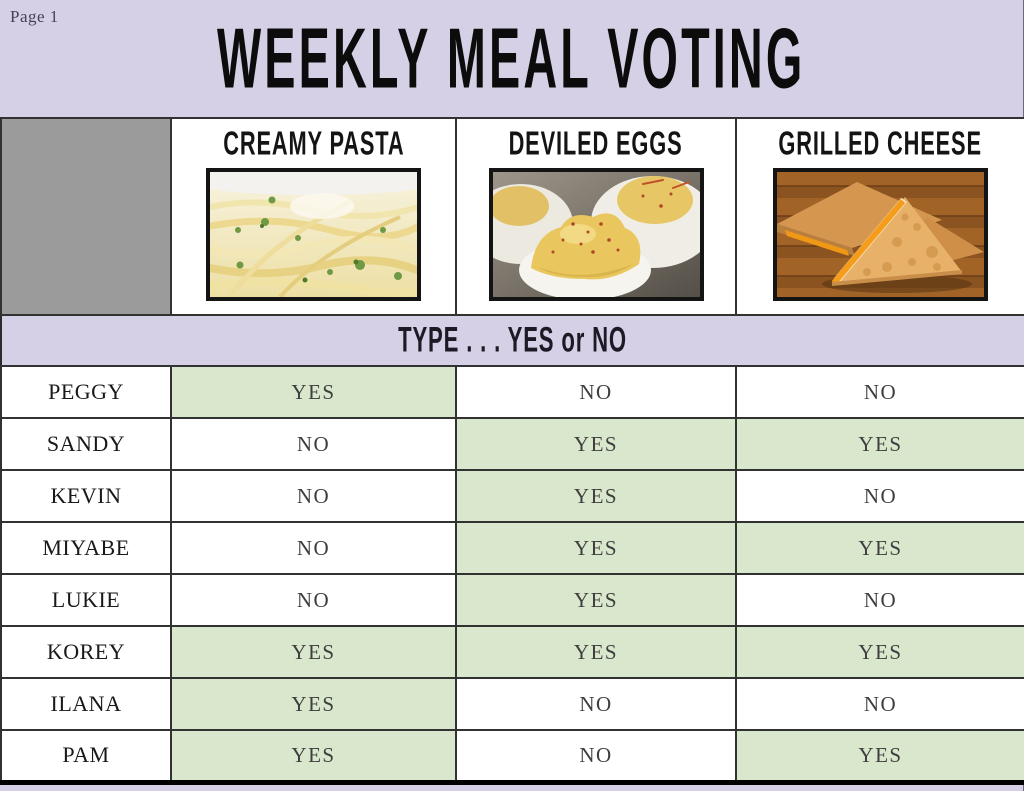  Describe the element at coordinates (86, 548) in the screenshot. I see `voter-name: MIYABE` at that location.